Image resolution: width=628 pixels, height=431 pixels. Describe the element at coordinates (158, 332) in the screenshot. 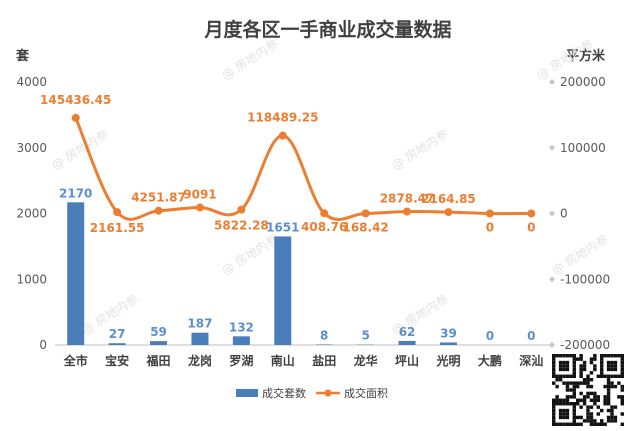

I see `bar-value-label: 59` at that location.